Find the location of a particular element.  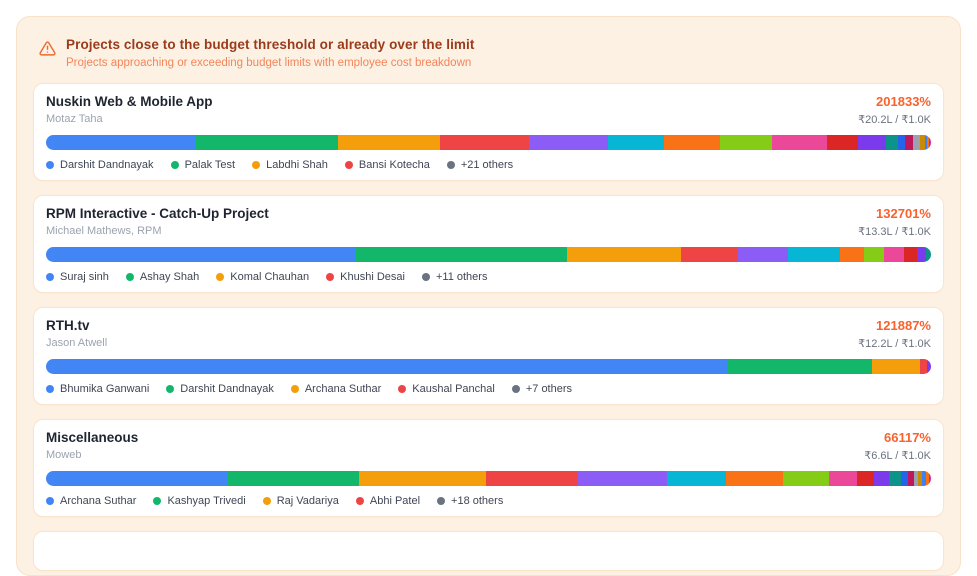

project-name: RPM Interactive - Catch-Up Project is located at coordinates (157, 213).